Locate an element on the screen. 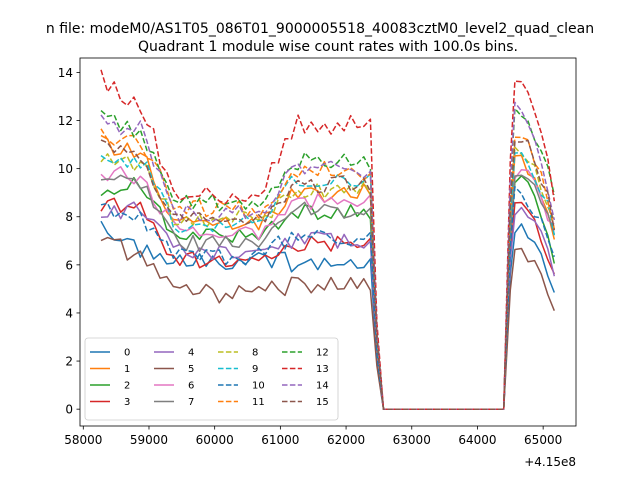 The image size is (640, 480). legend-label-2: 2 is located at coordinates (127, 386).